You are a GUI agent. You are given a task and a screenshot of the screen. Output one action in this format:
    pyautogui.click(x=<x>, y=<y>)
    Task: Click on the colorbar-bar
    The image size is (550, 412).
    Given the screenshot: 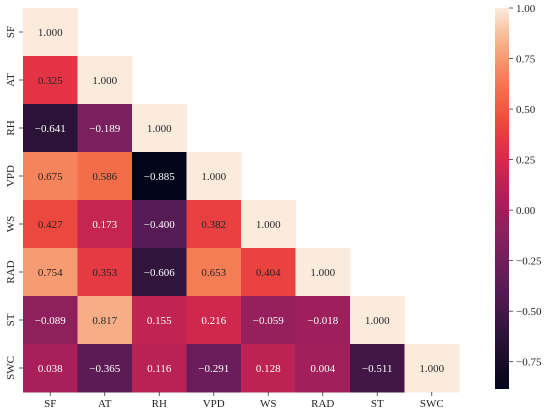 What is the action you would take?
    pyautogui.click(x=502, y=198)
    